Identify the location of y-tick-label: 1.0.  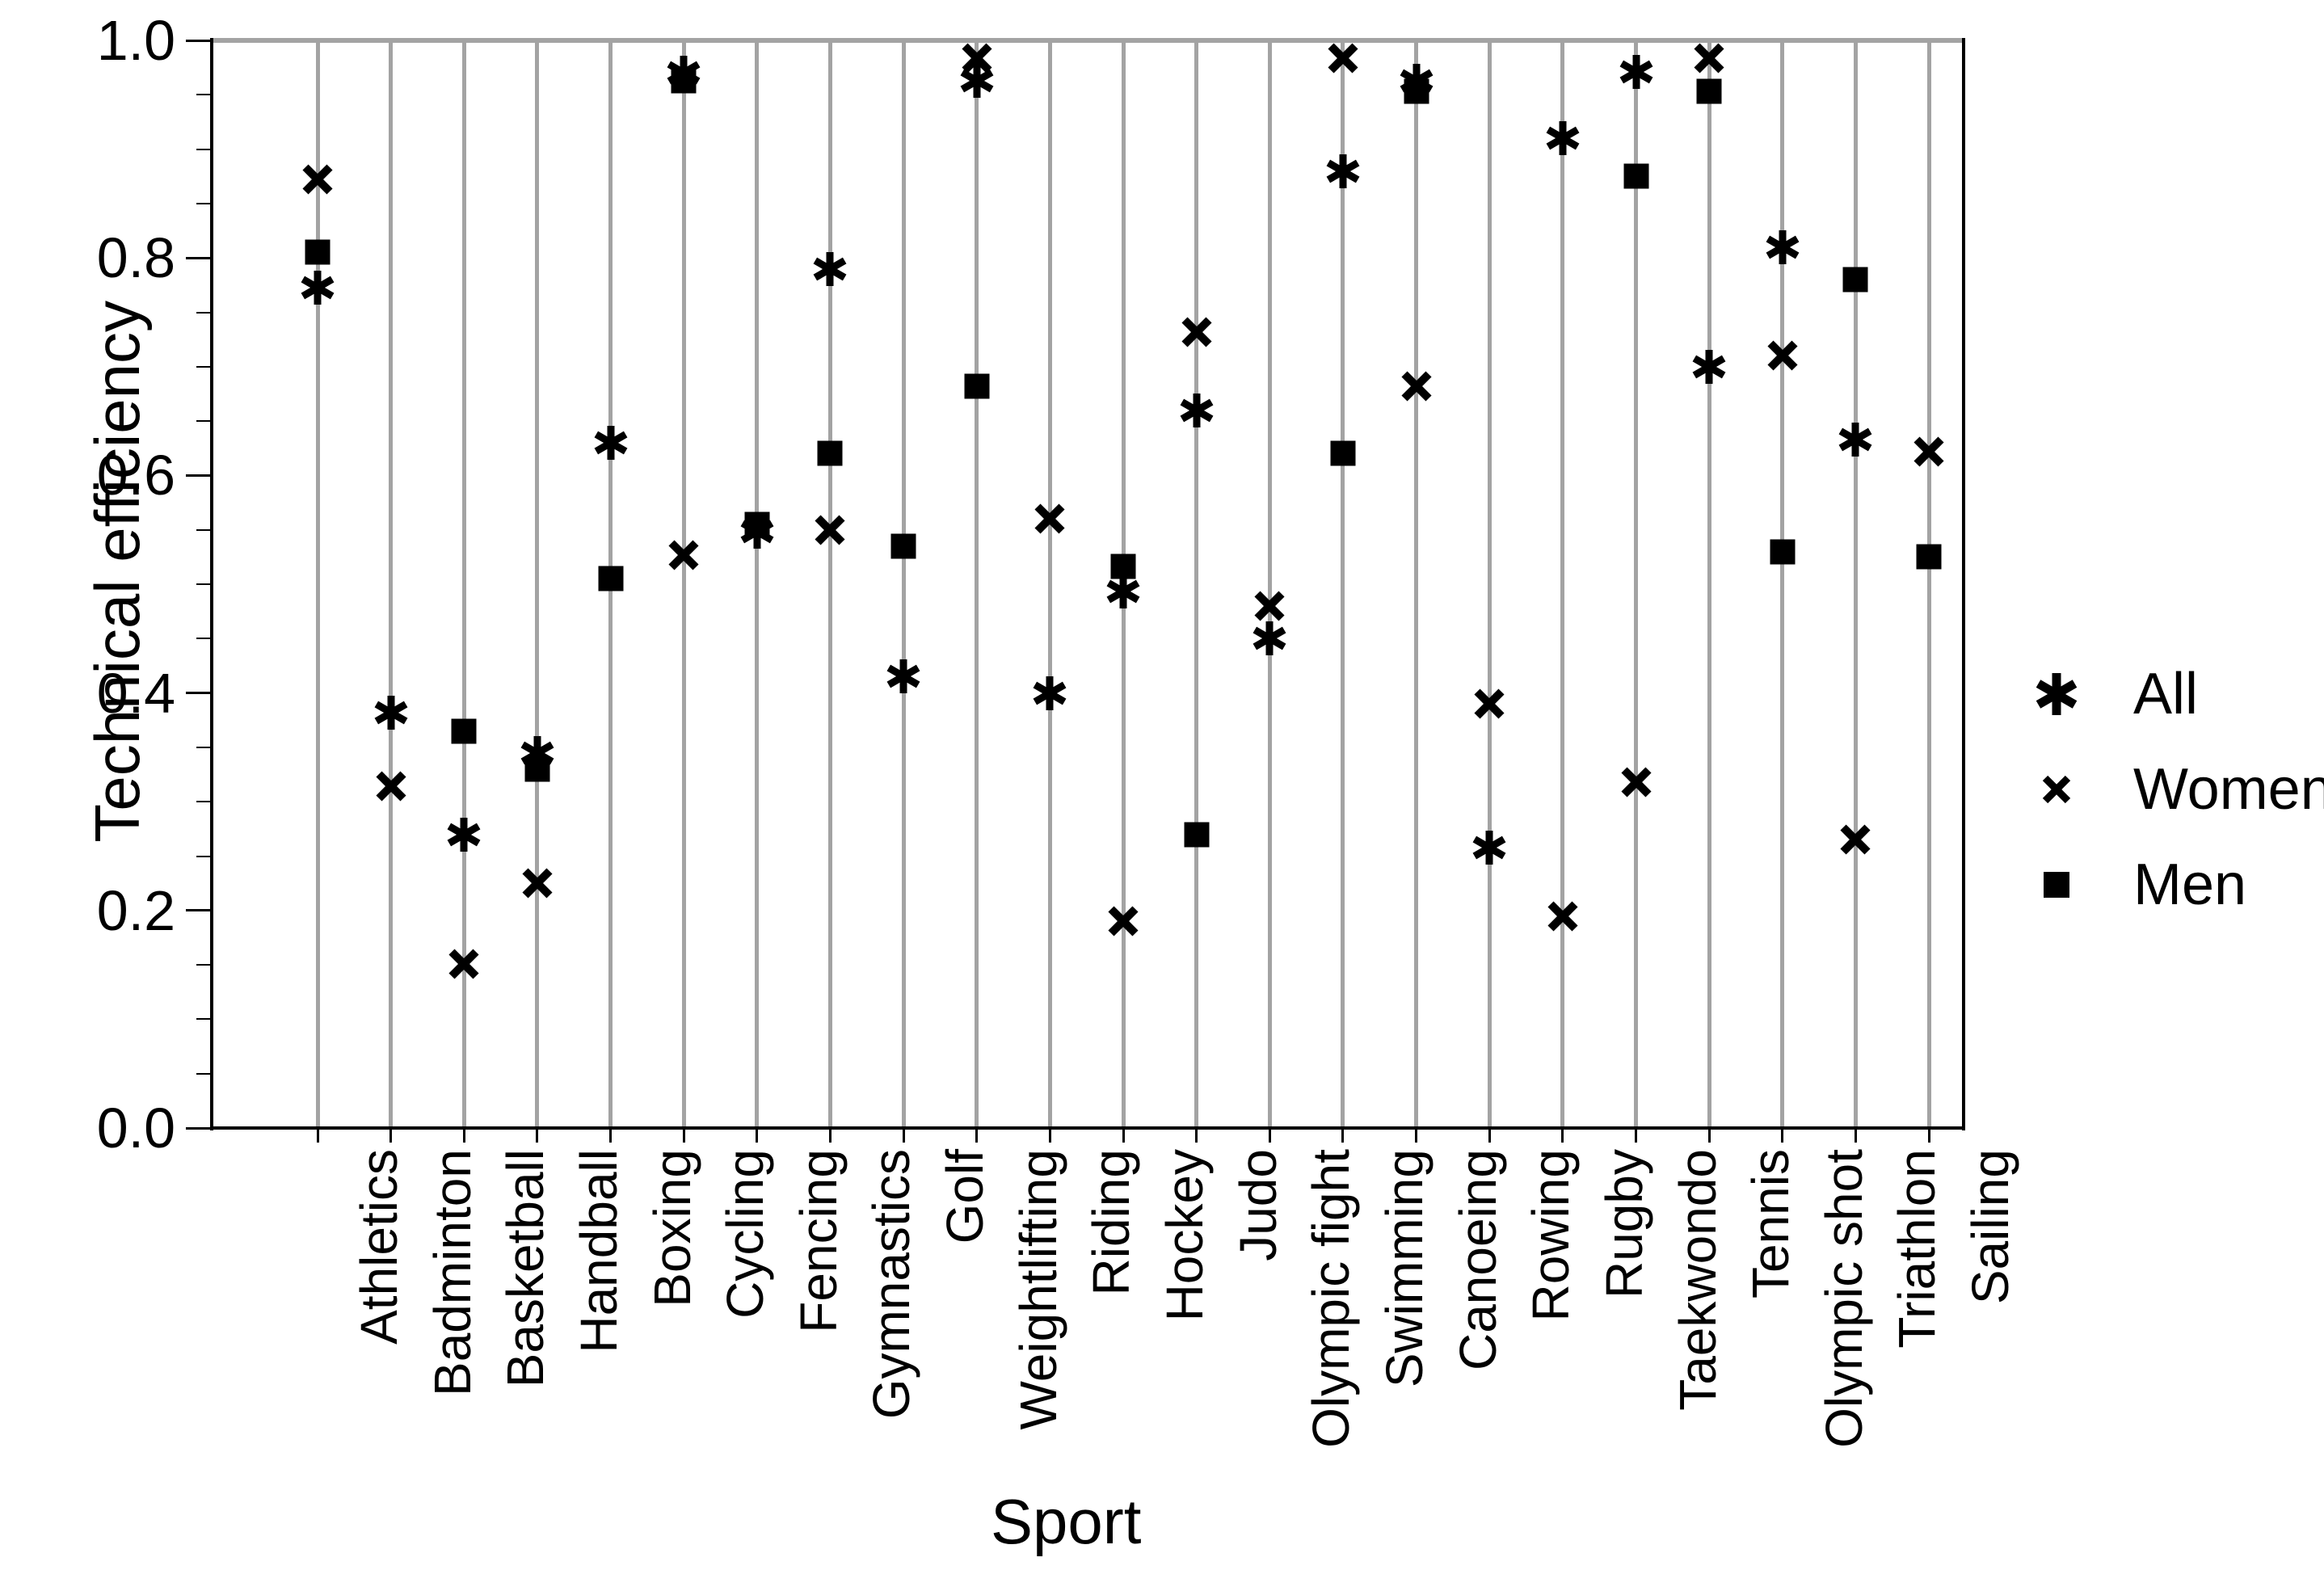
(135, 40).